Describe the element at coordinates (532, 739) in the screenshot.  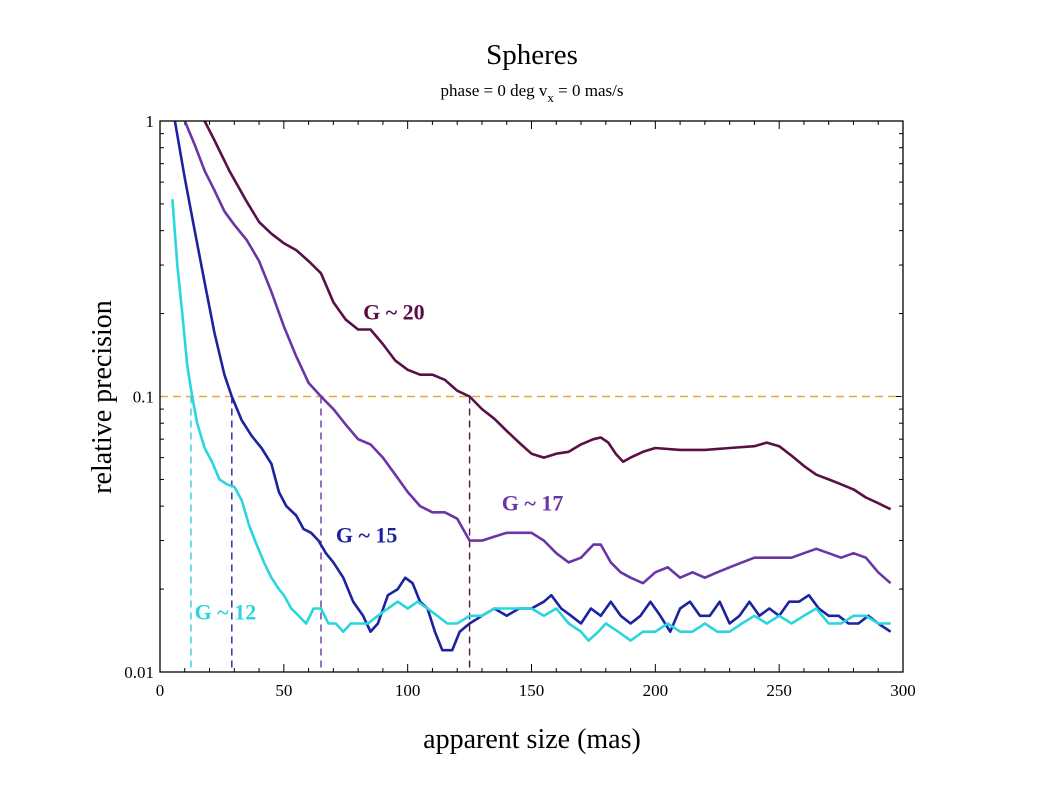
I see `x-axis-label: apparent size (mas)` at that location.